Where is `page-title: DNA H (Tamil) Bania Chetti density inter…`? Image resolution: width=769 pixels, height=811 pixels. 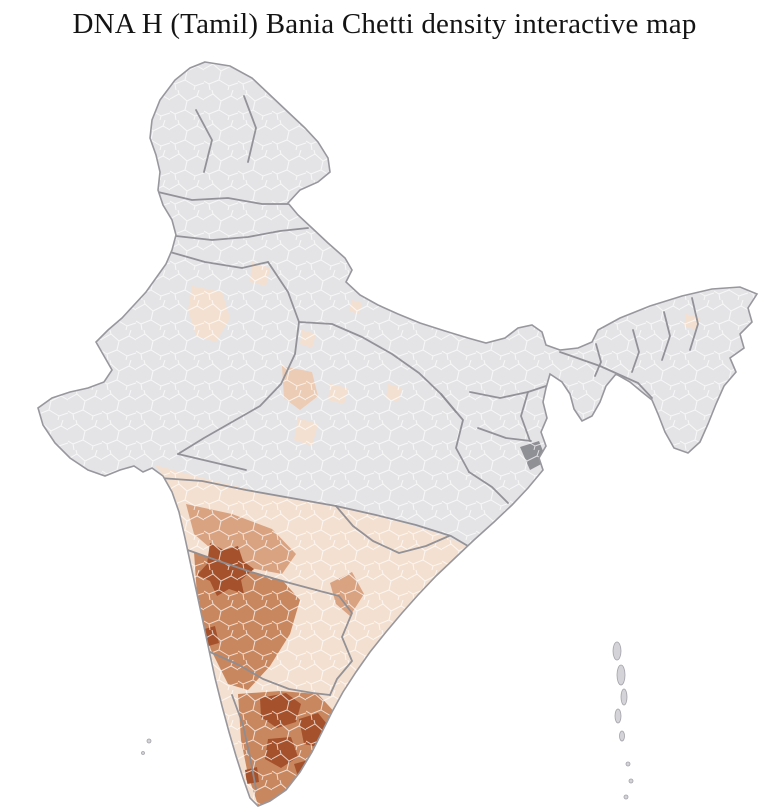 page-title: DNA H (Tamil) Bania Chetti density inter… is located at coordinates (384, 24).